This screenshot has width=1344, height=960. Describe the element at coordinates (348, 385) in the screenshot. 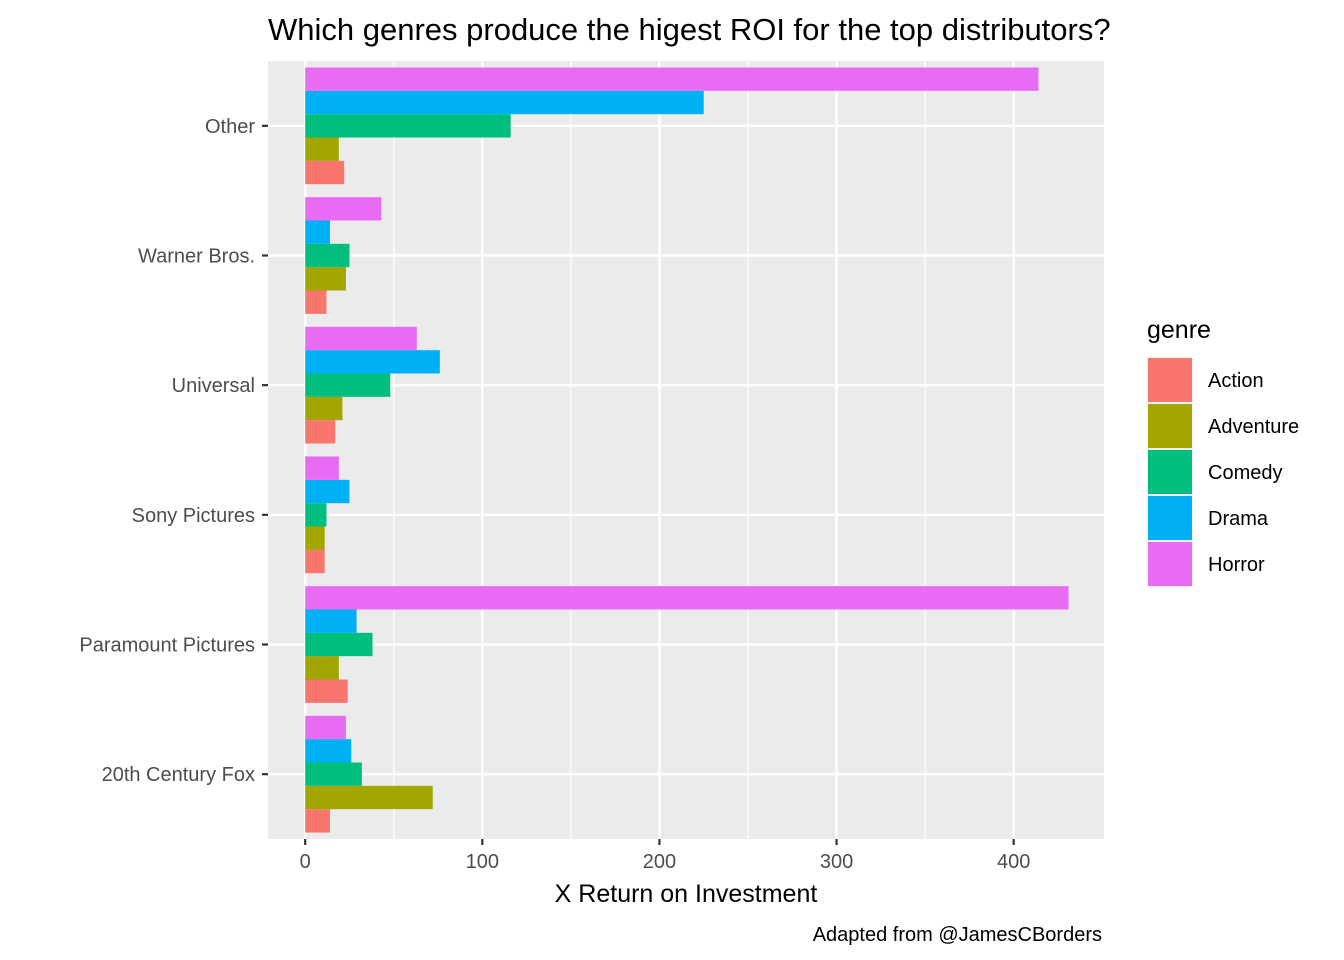

I see `bar-universal-comedy` at that location.